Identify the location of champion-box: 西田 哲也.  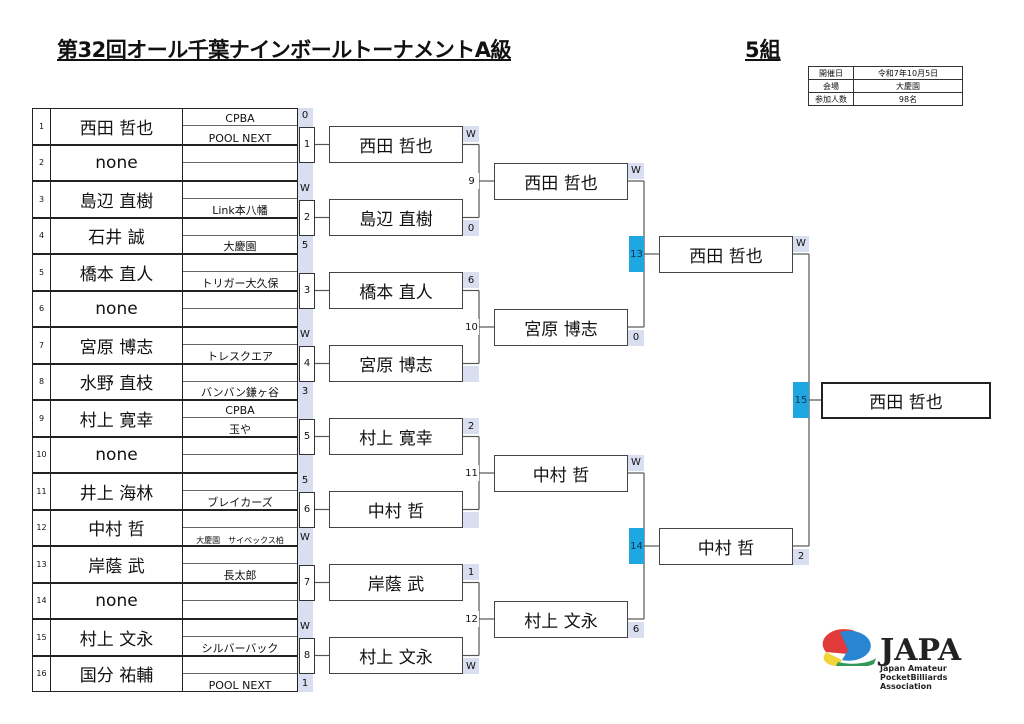
(906, 400).